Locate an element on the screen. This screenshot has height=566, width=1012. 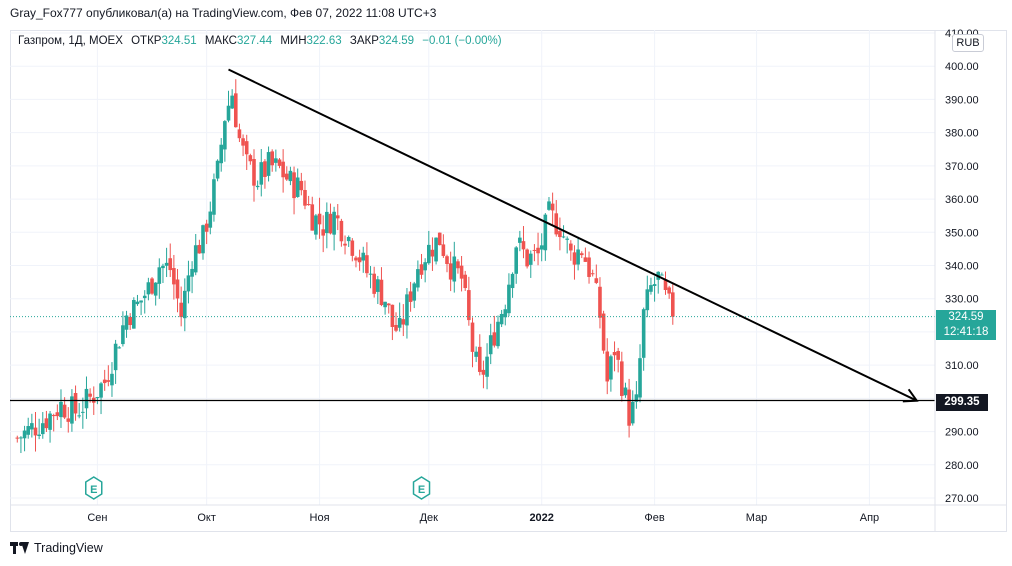
earnings-event-shape is located at coordinates (421, 488).